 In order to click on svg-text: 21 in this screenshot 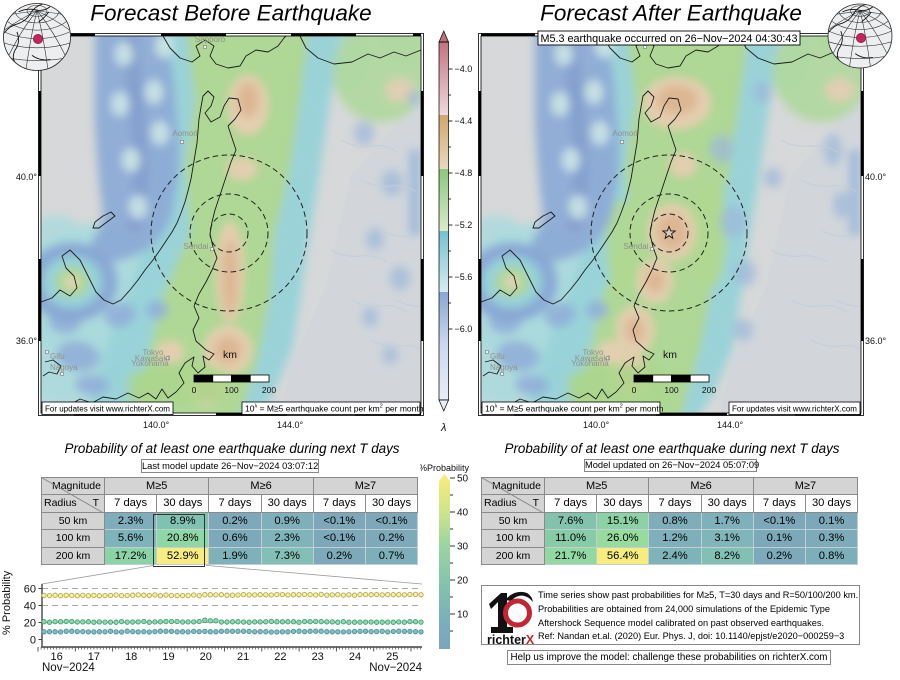, I will do `click(243, 657)`.